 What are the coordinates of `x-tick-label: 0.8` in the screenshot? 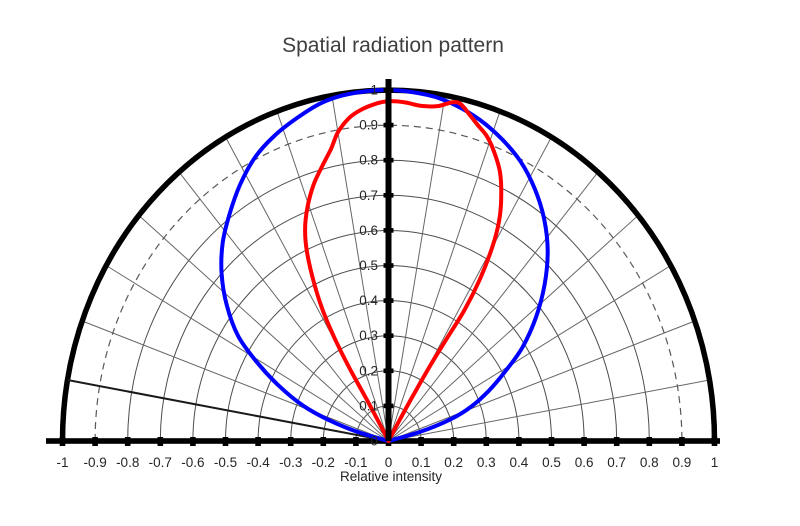 It's located at (649, 462).